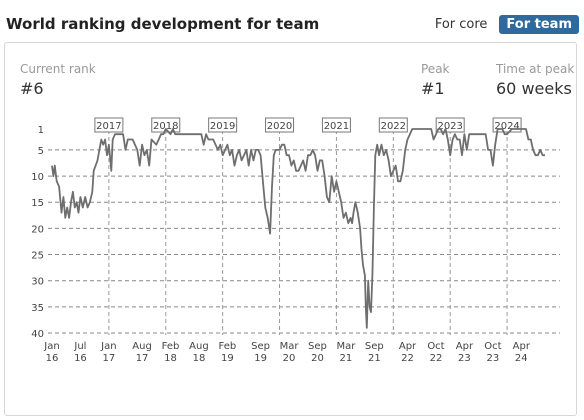  What do you see at coordinates (521, 358) in the screenshot?
I see `x-tick-label-year: 24` at bounding box center [521, 358].